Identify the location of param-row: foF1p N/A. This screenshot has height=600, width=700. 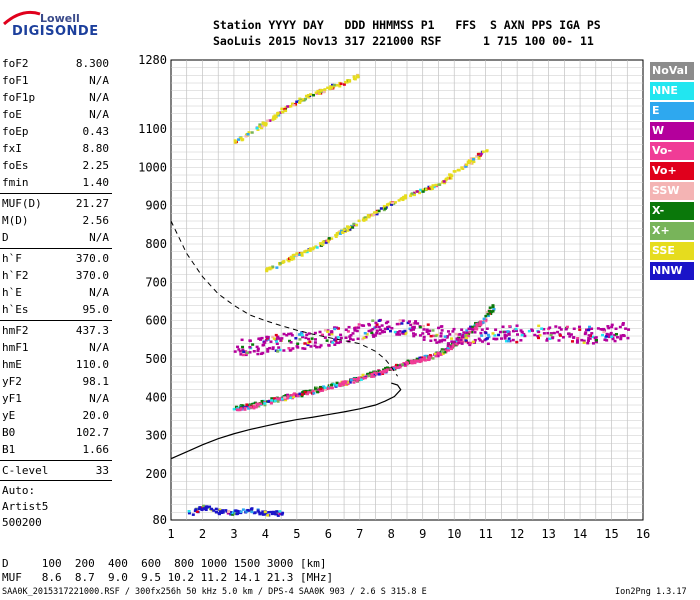
(55, 97).